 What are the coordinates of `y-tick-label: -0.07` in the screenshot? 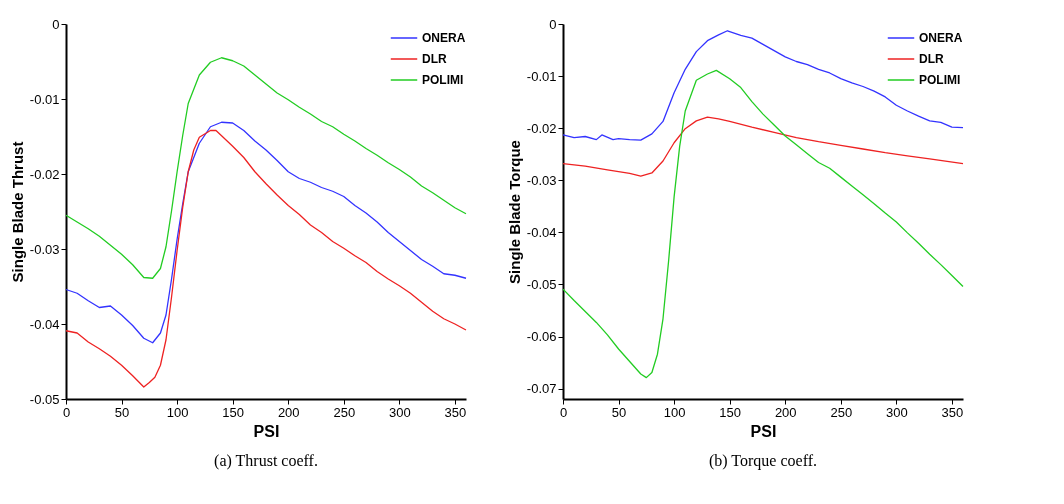 It's located at (541, 389).